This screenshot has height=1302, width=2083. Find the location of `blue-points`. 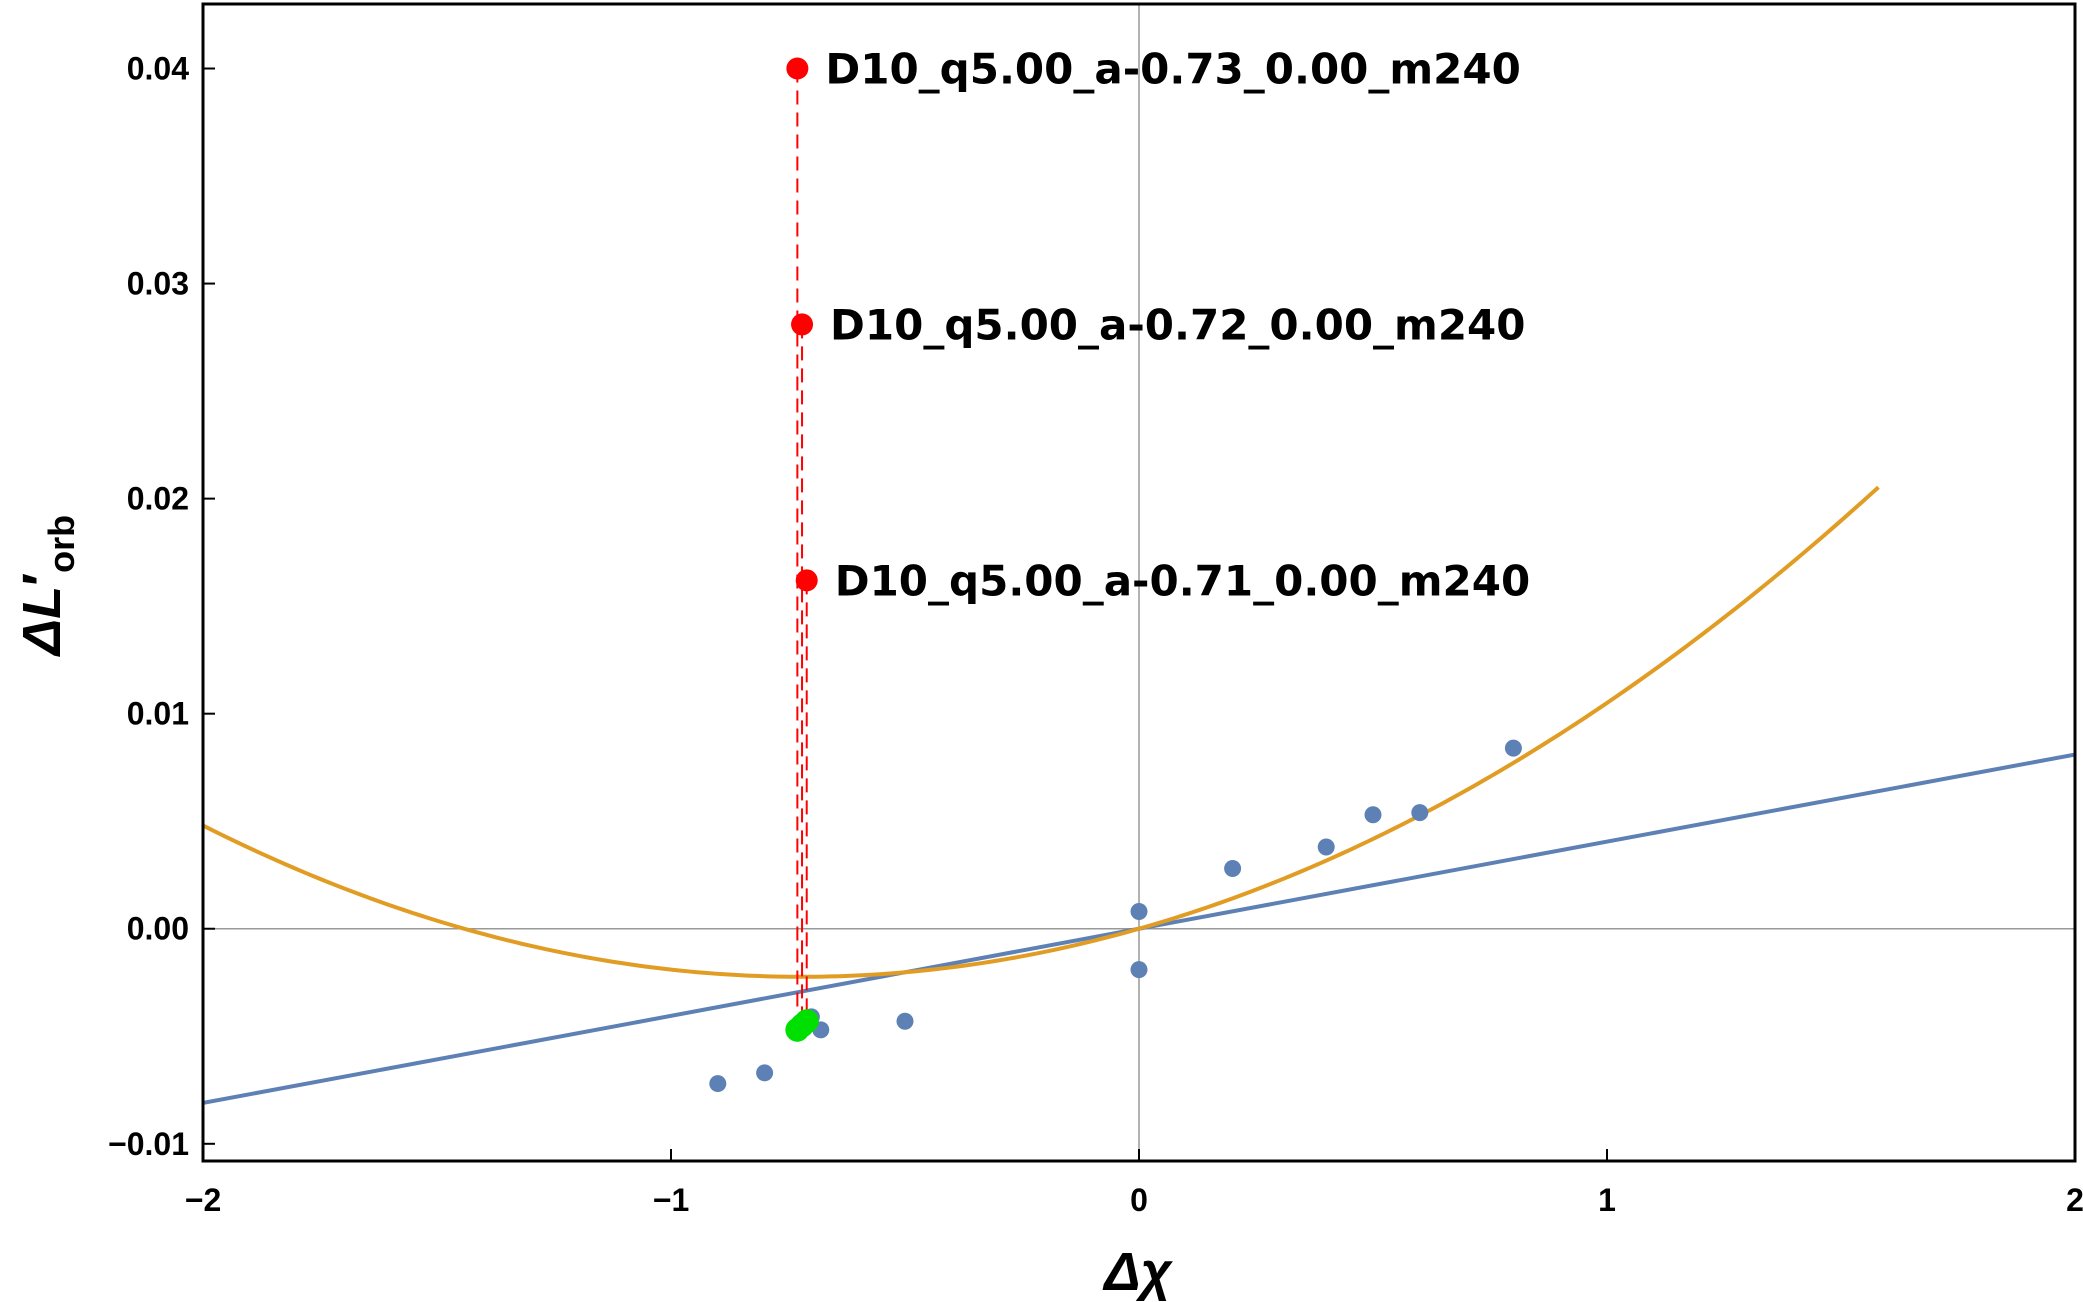

blue-points is located at coordinates (1115, 916).